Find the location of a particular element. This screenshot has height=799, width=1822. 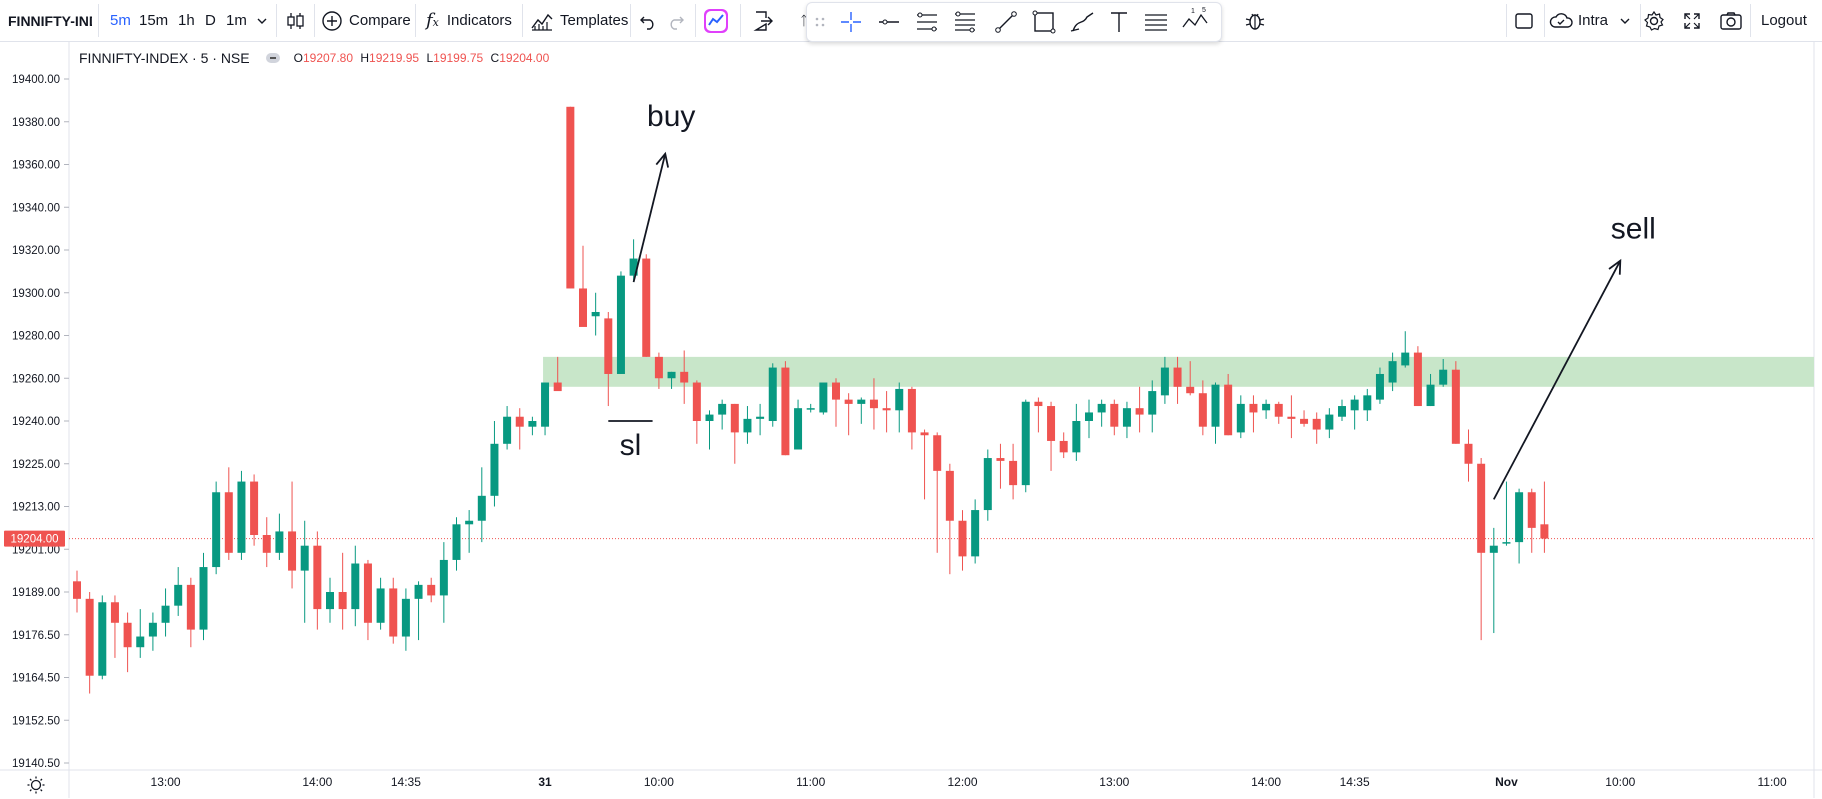

trend-line-icon is located at coordinates (1006, 22).